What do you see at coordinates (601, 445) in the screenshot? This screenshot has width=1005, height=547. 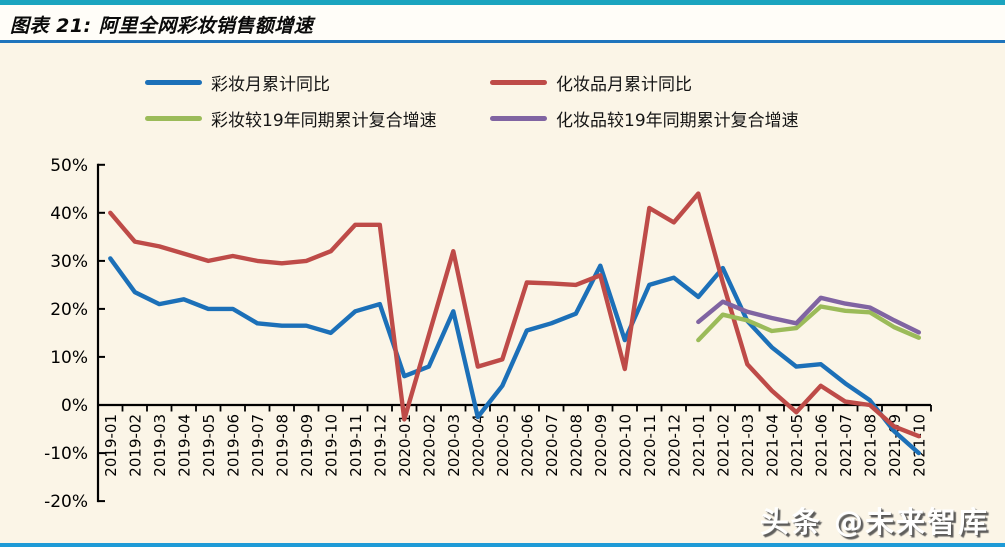 I see `x-axis-label: 2020-09` at bounding box center [601, 445].